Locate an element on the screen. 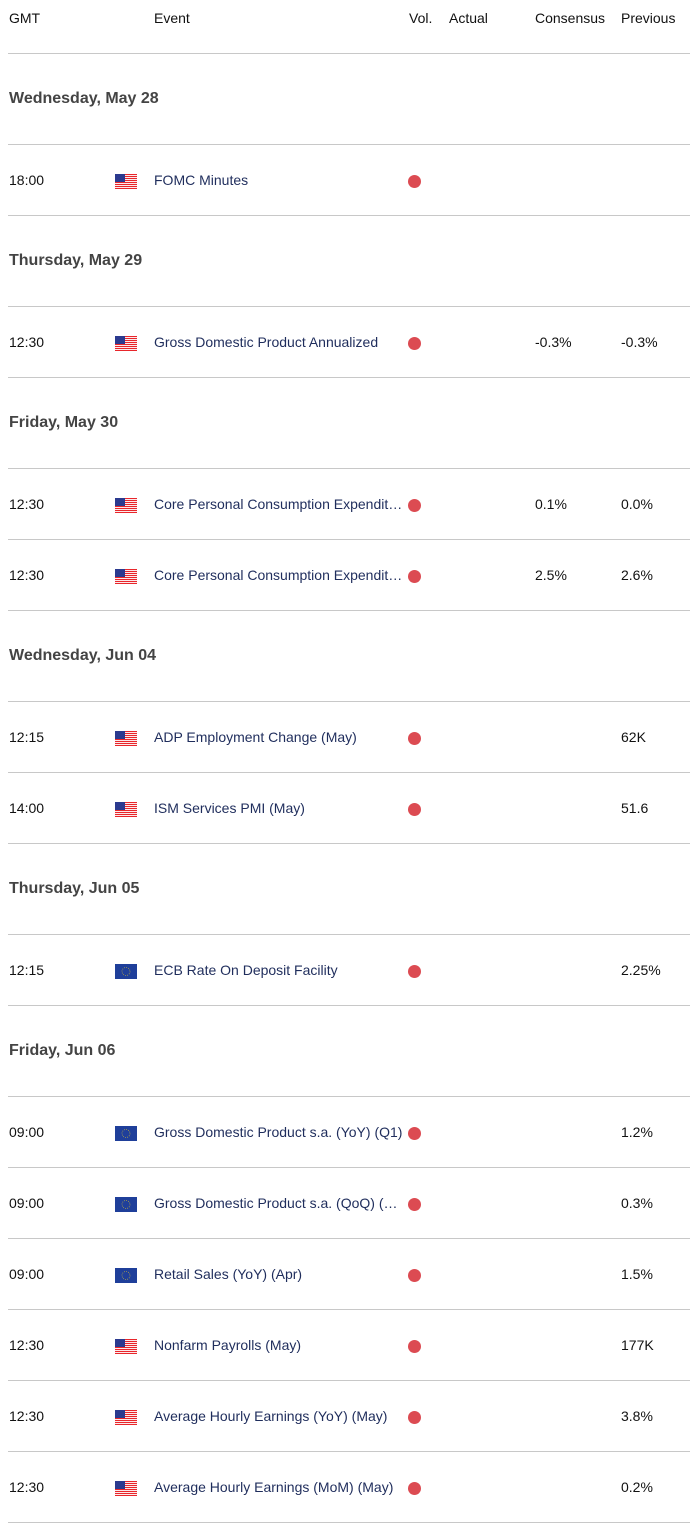 The height and width of the screenshot is (1523, 690). event-consensus: 2.5% is located at coordinates (551, 575).